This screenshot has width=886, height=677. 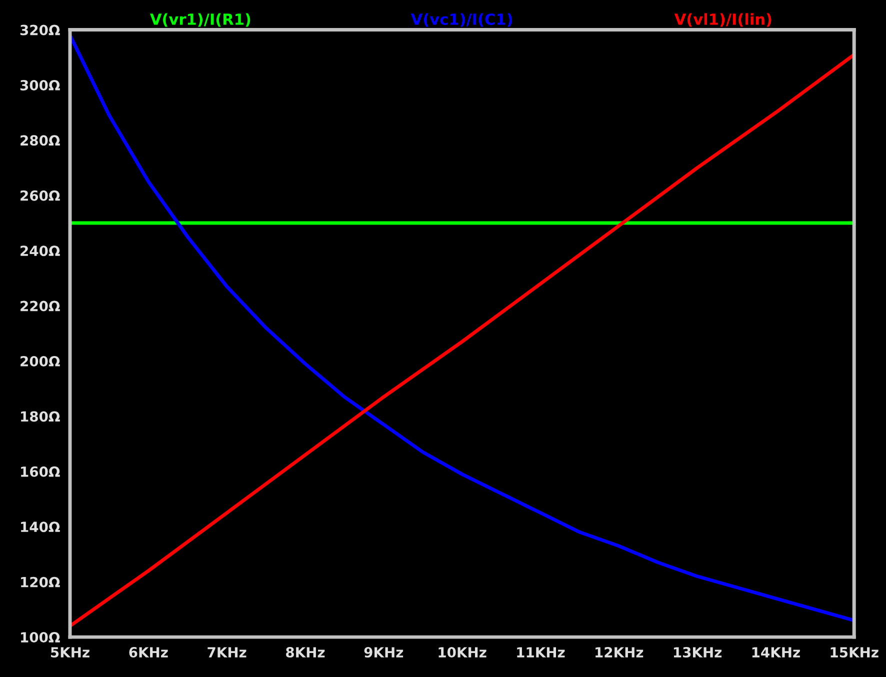 I want to click on y-tick-label: 320Ω, so click(x=40, y=30).